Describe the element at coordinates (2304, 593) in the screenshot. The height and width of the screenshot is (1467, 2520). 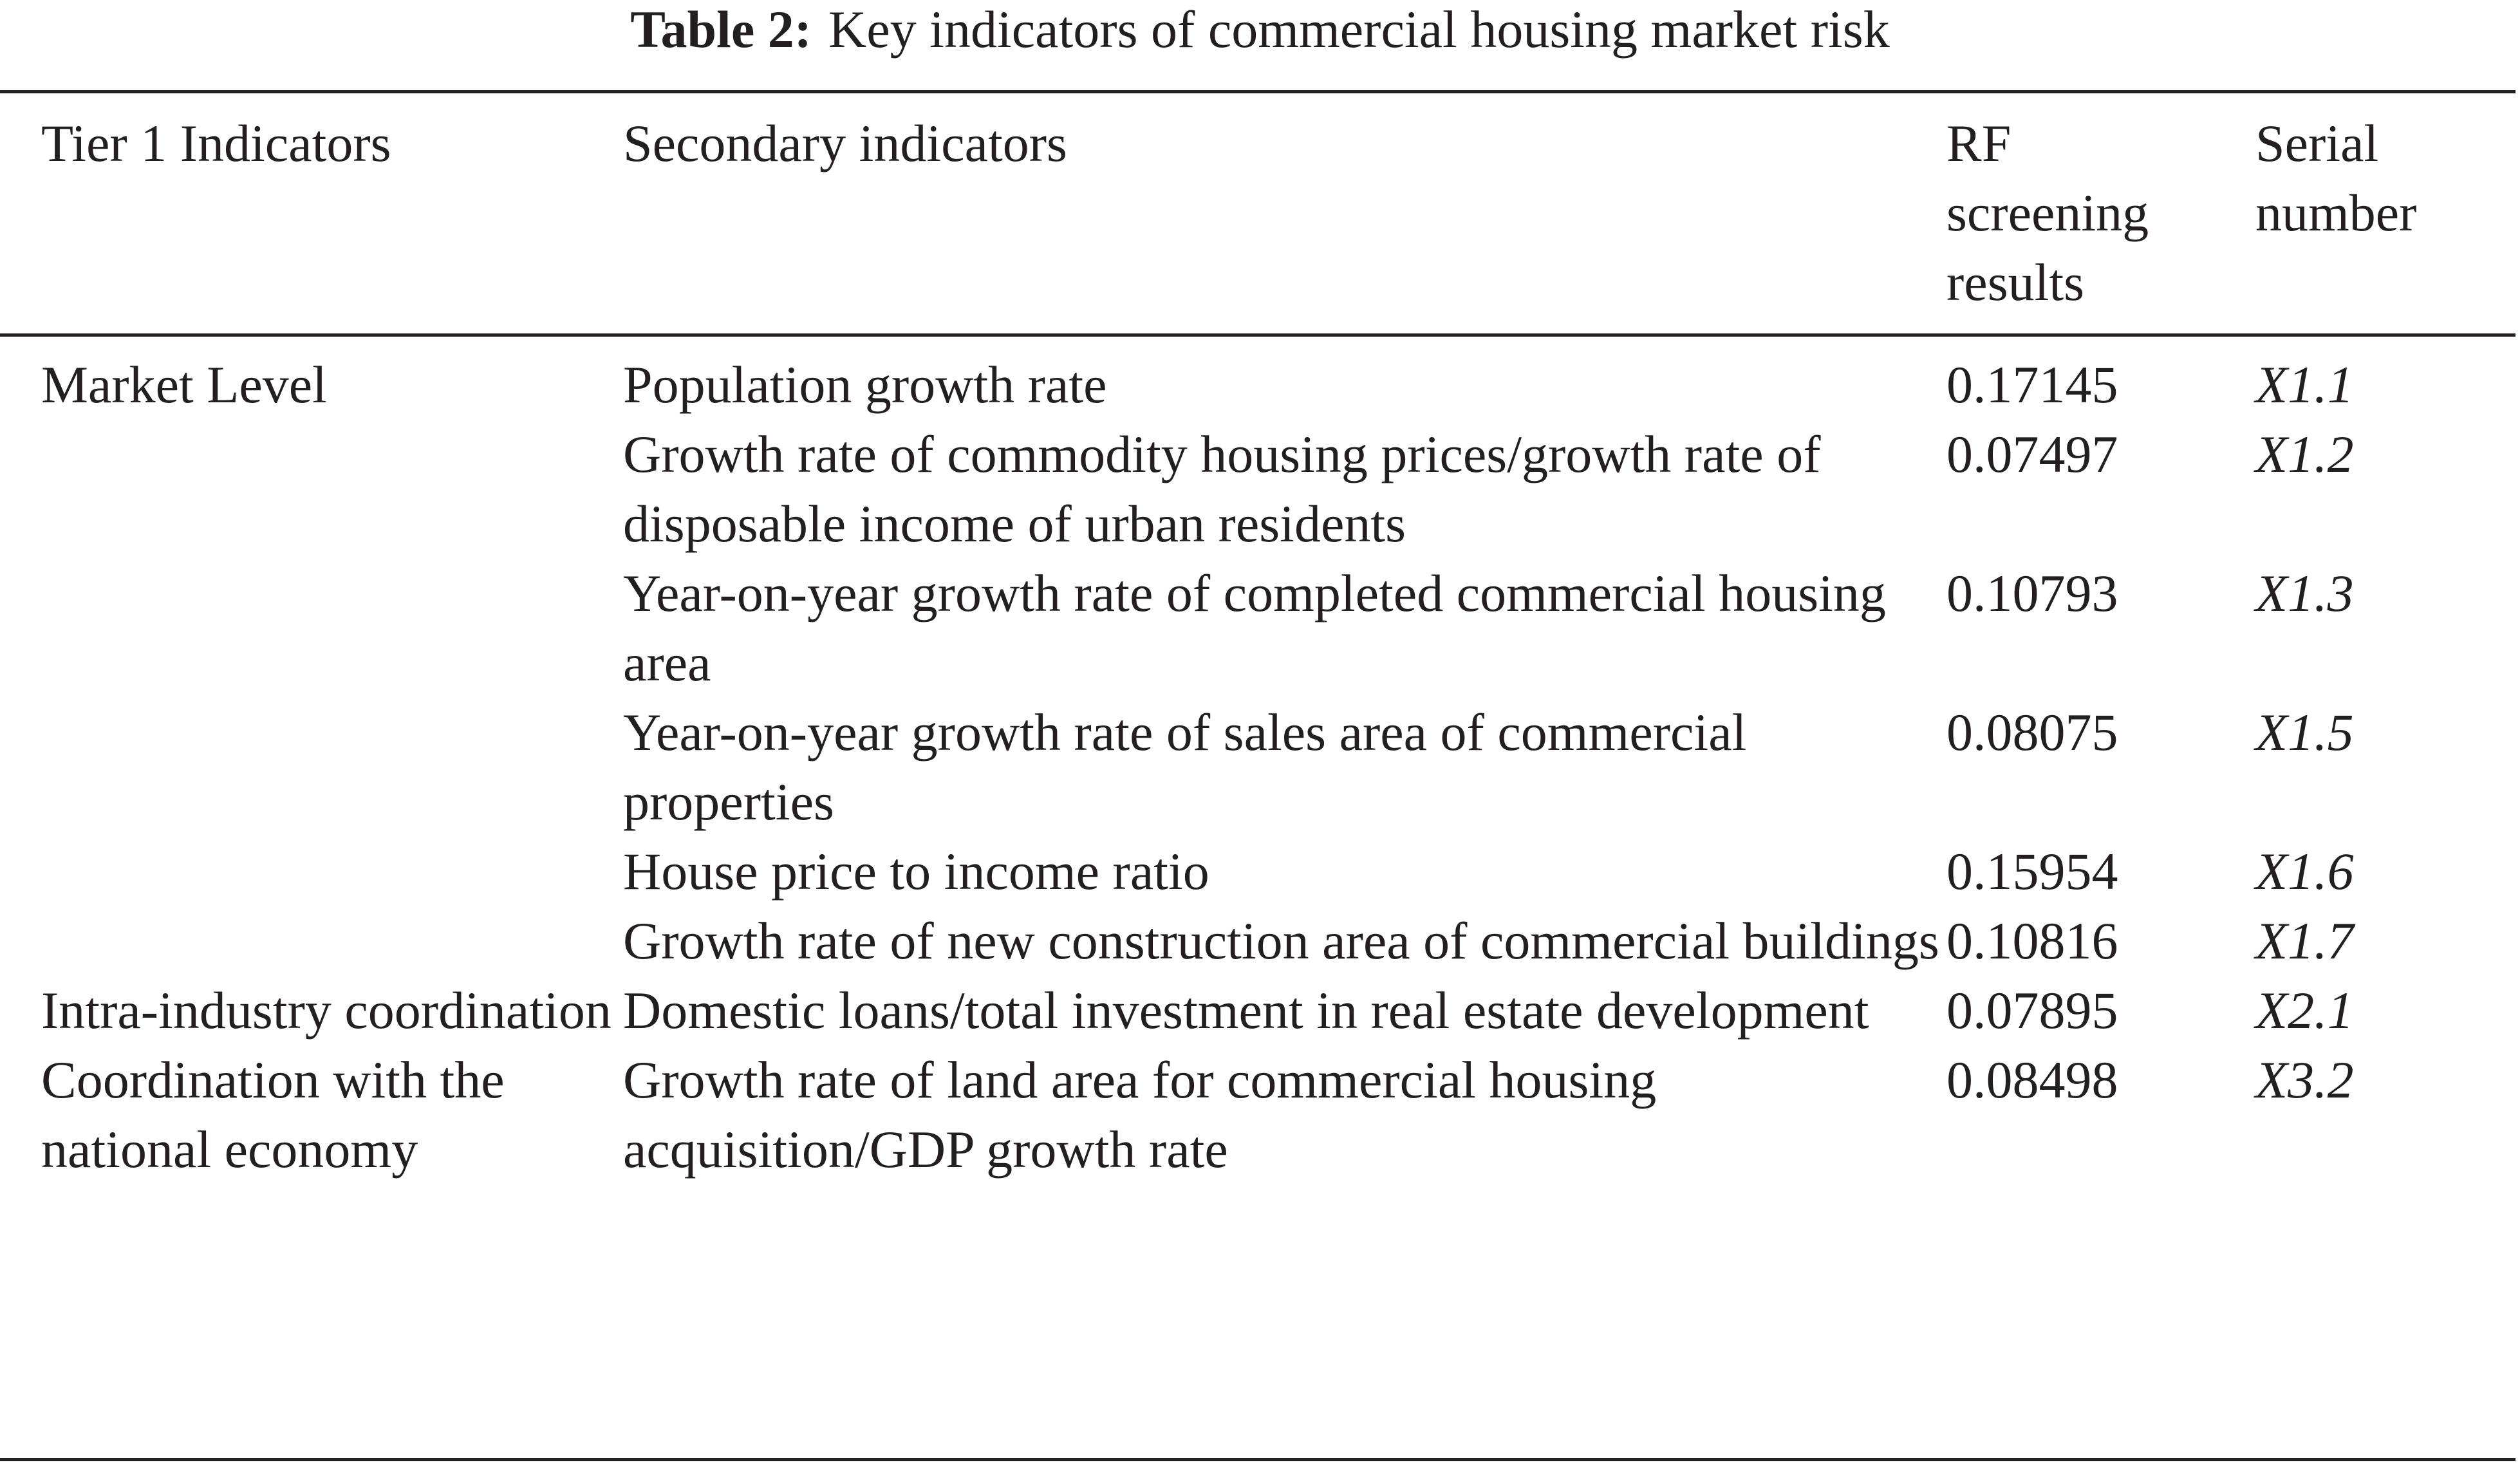
I see `cell-serial: X1.3` at that location.